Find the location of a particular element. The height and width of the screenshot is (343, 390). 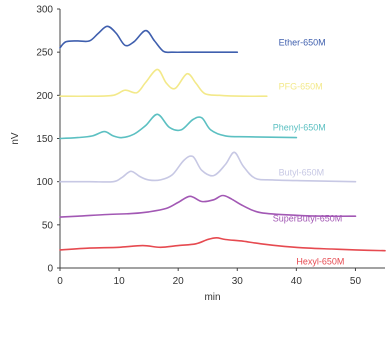

series-label-3: Phenyl-650M is located at coordinates (299, 128).